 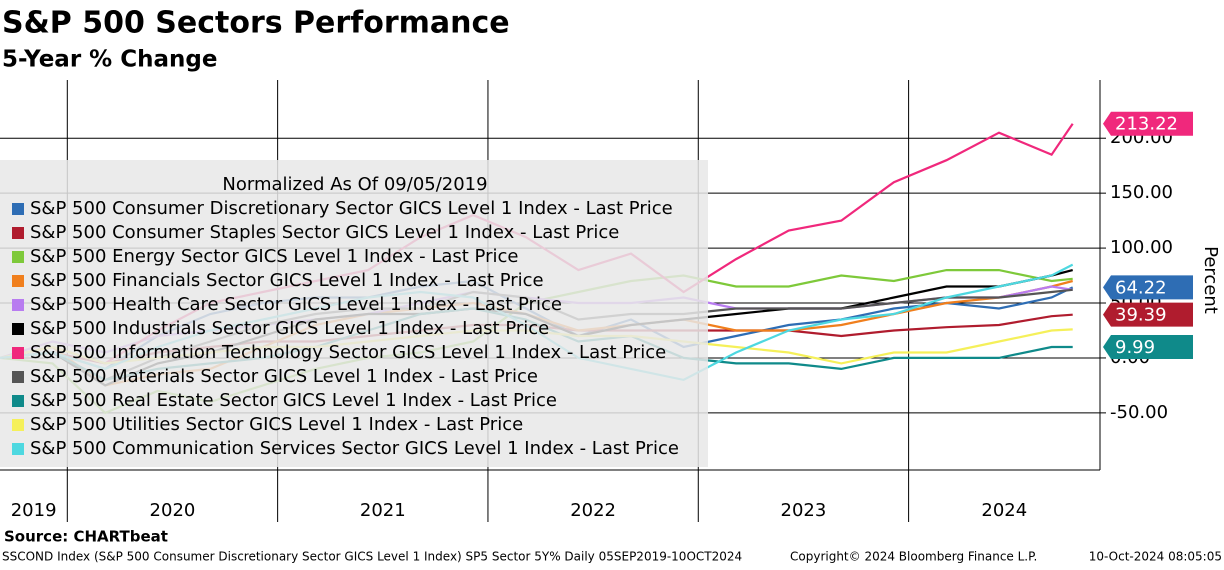 I want to click on end-label: 213.22, so click(x=1146, y=124).